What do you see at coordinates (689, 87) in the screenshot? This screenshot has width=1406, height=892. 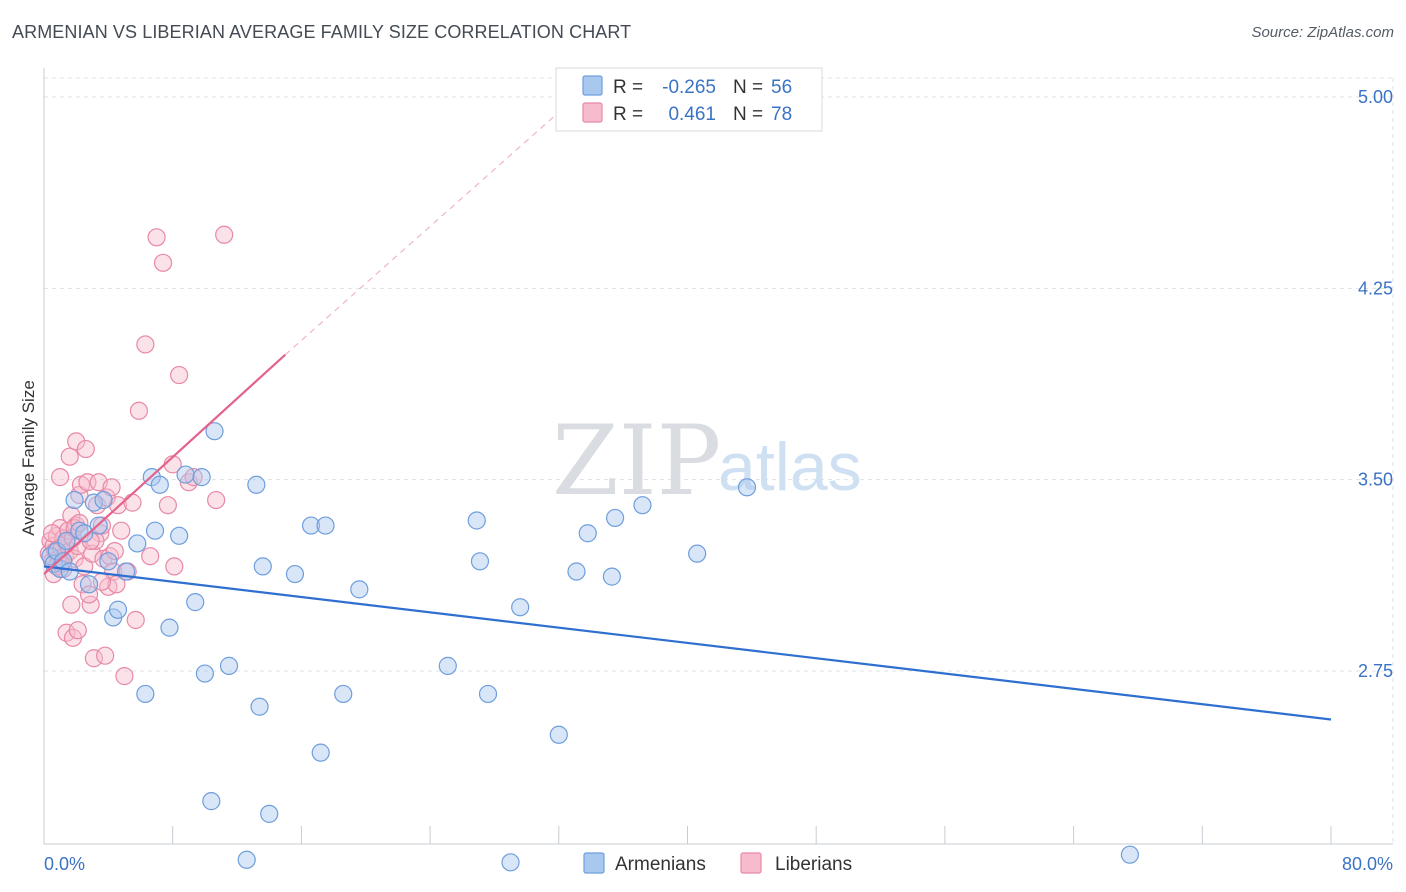 I see `legend-r-value-armenians: -0.265` at bounding box center [689, 87].